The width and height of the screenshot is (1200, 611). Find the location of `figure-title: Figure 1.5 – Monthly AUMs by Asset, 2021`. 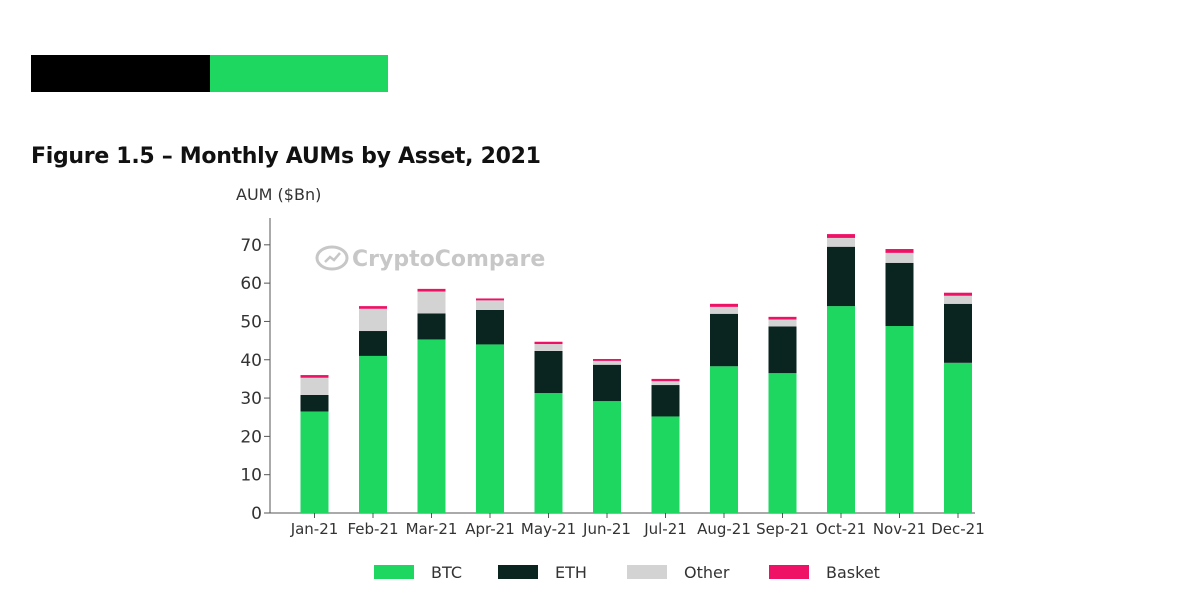

figure-title: Figure 1.5 – Monthly AUMs by Asset, 2021 is located at coordinates (286, 156).